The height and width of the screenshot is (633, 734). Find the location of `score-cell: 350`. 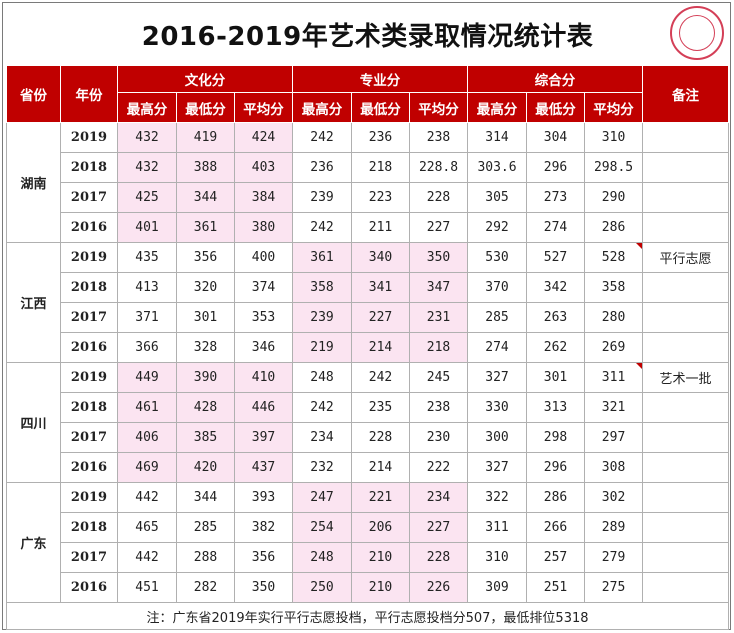

score-cell: 350 is located at coordinates (439, 257).